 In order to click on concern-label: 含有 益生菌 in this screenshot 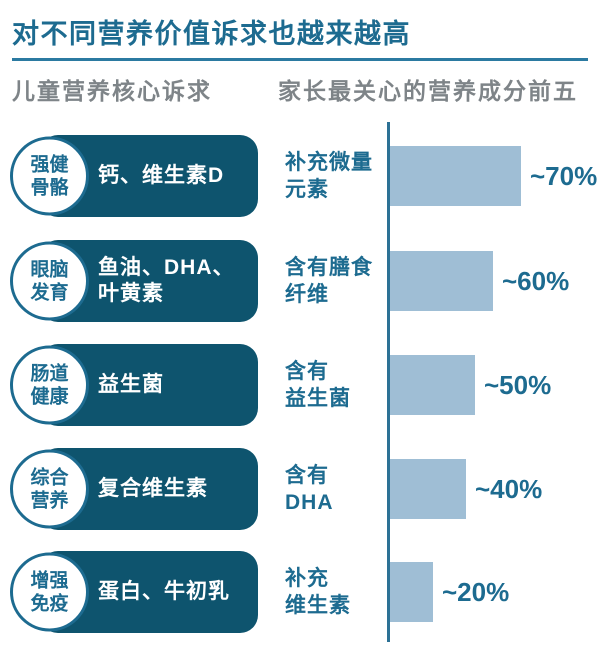, I will do `click(318, 385)`.